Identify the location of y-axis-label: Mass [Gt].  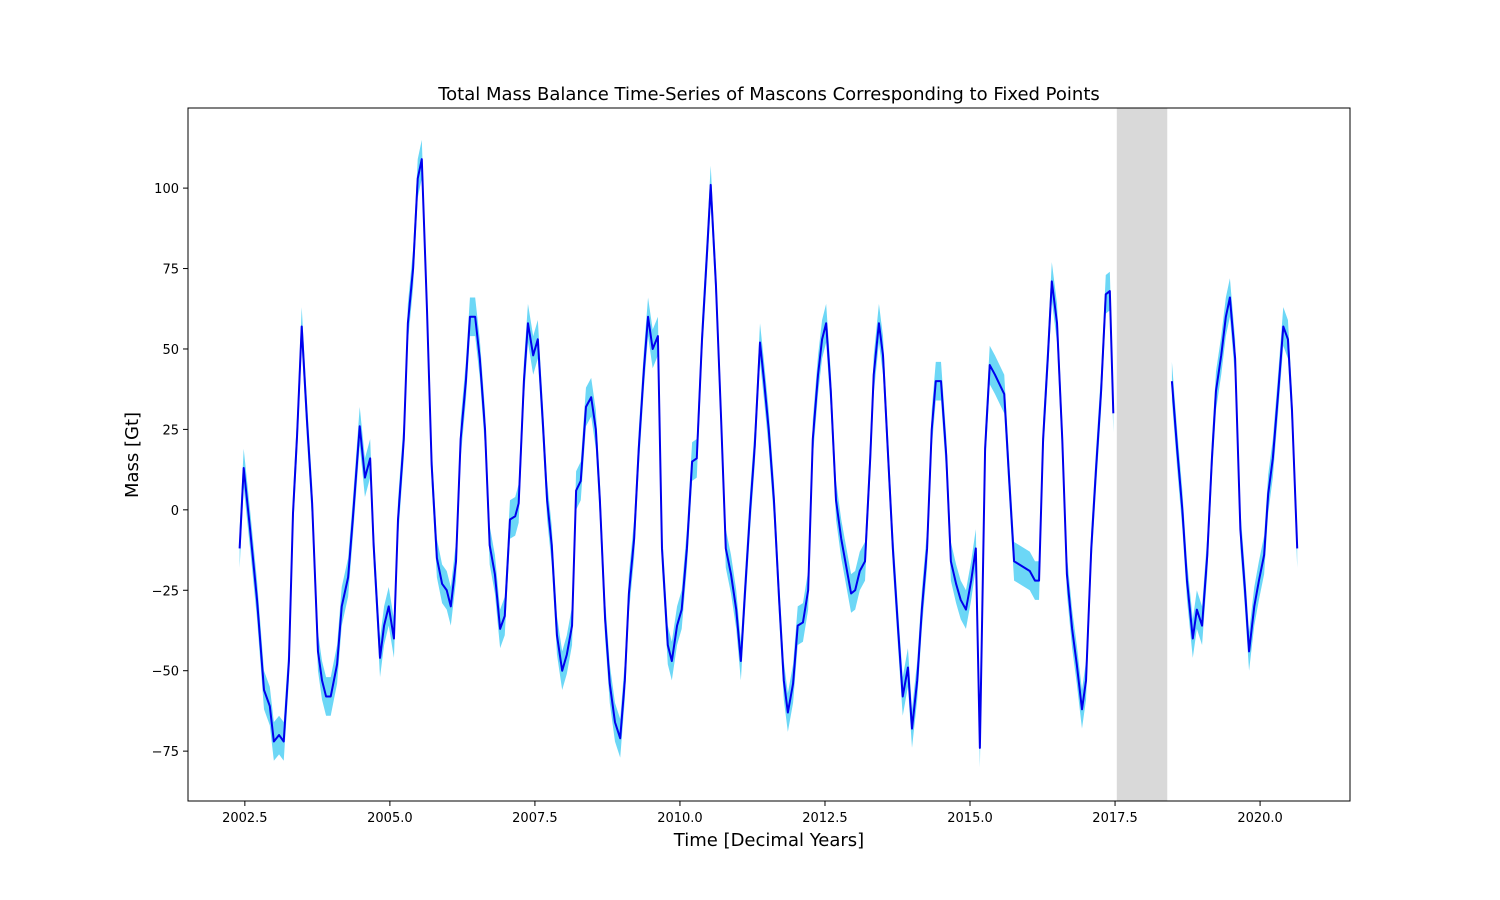
(132, 455).